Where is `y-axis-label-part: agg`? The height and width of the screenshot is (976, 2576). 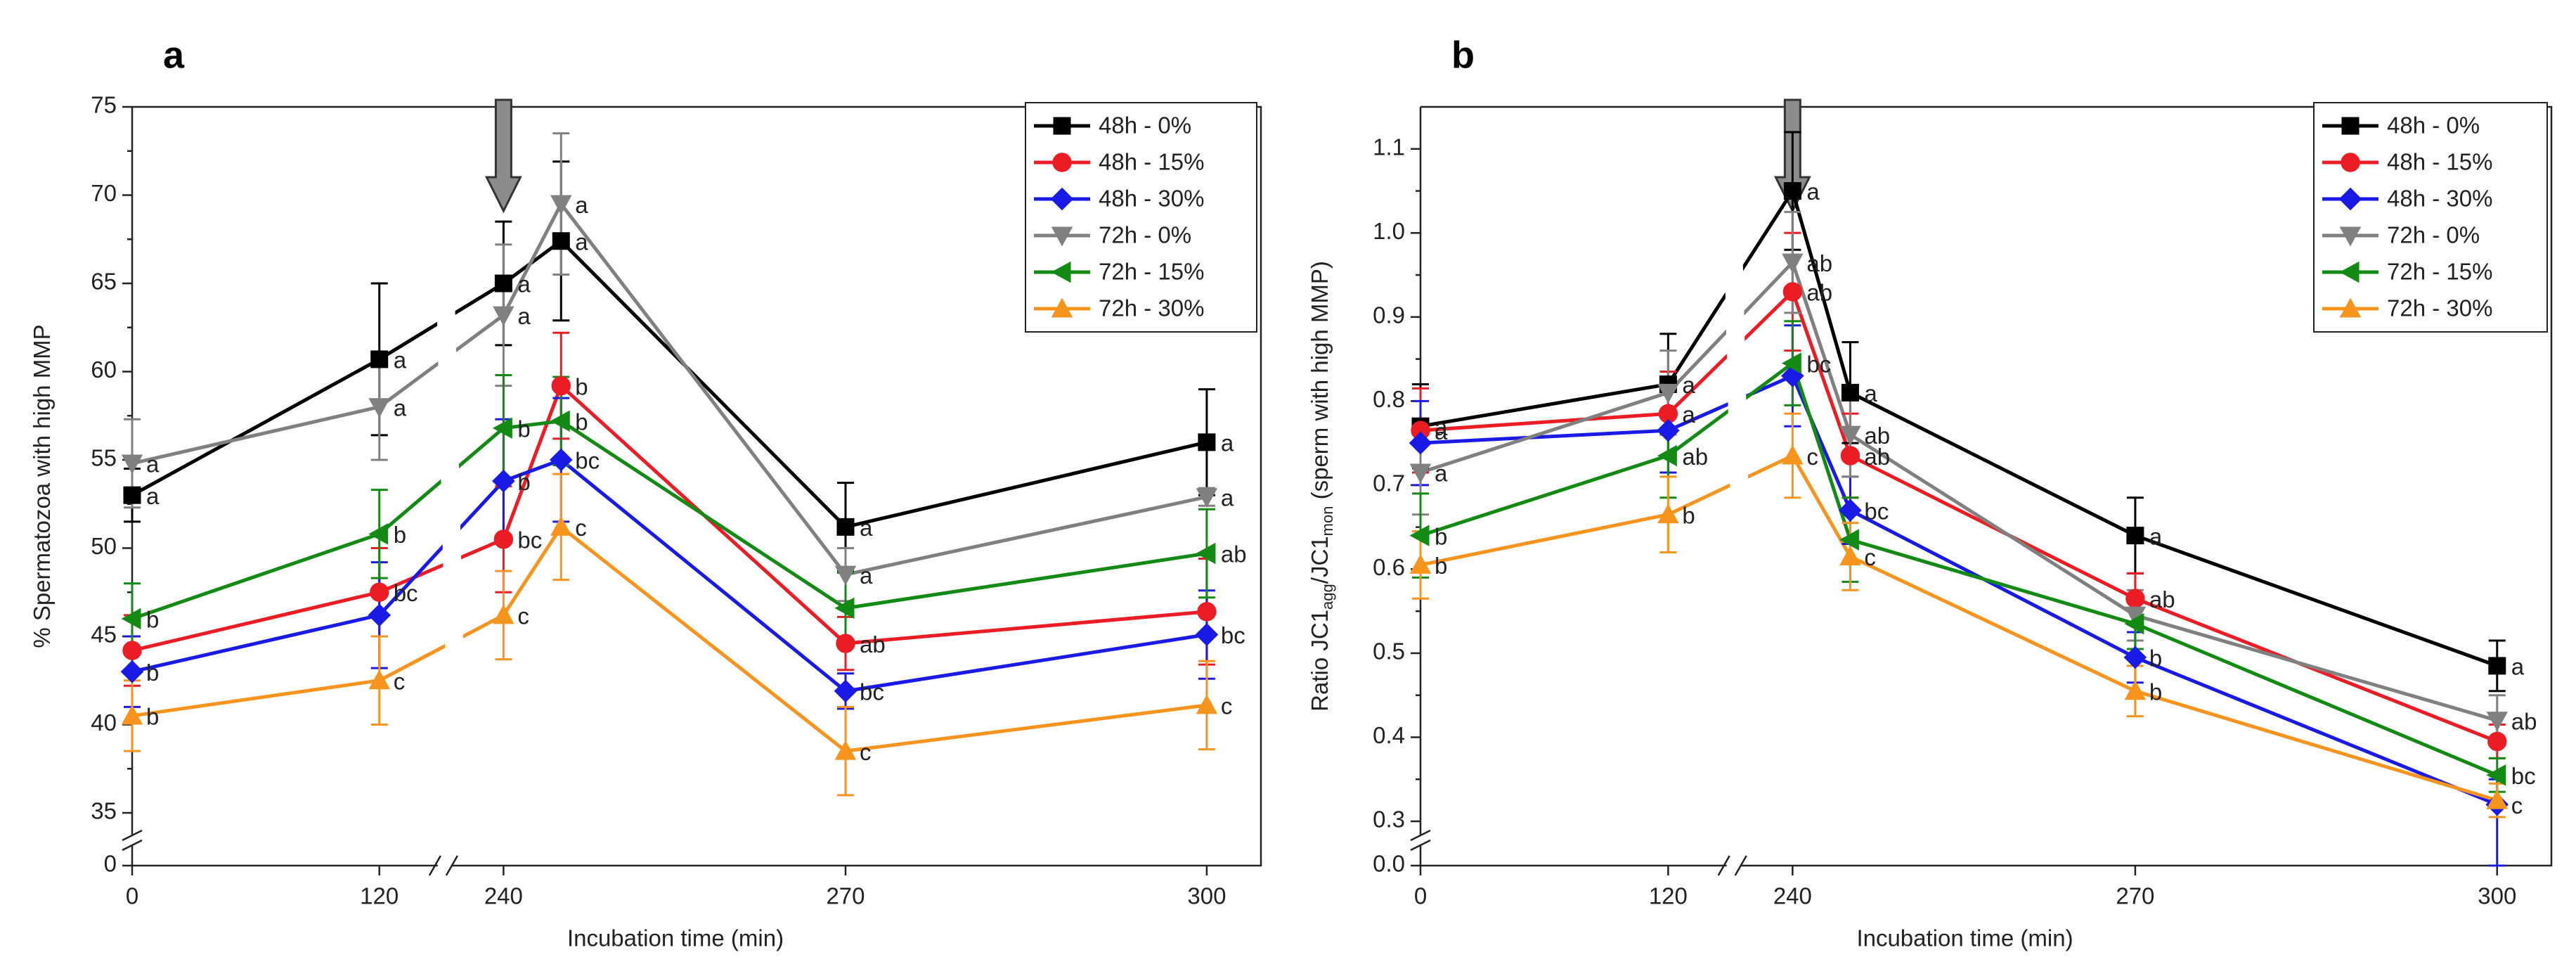 y-axis-label-part: agg is located at coordinates (1328, 597).